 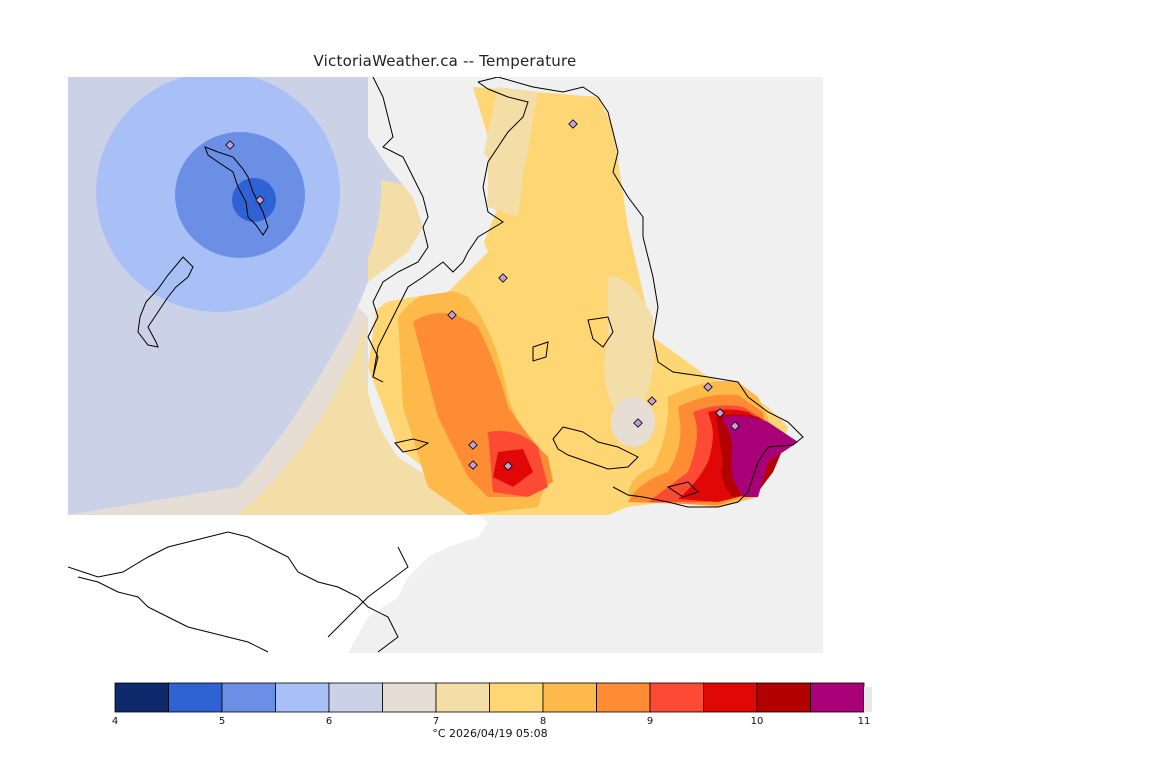 I want to click on legend-tick-label: 4, so click(x=115, y=721).